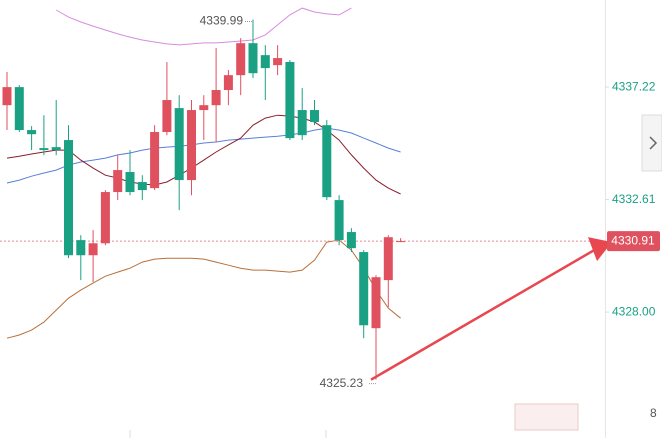 The image size is (662, 438). I want to click on thumbnail, so click(546, 417).